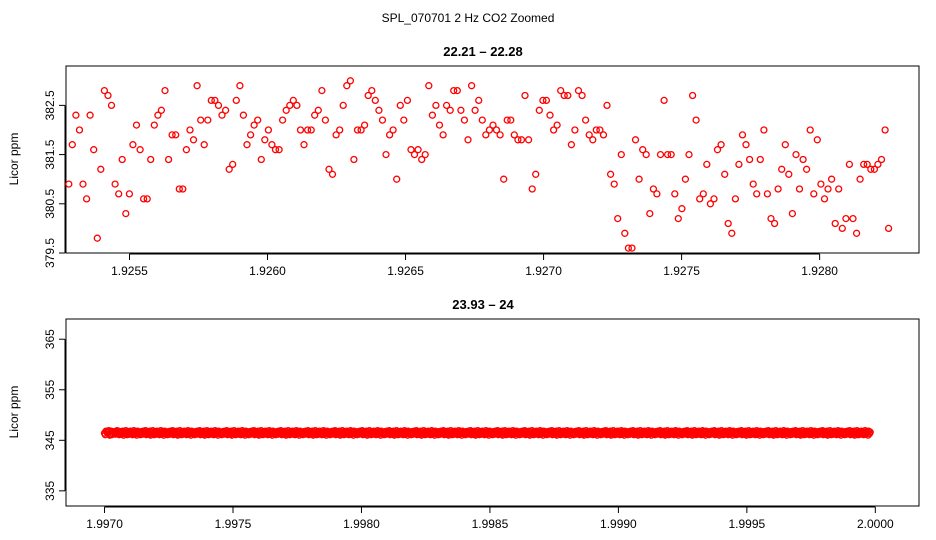 The image size is (936, 540). Describe the element at coordinates (50, 389) in the screenshot. I see `panel-bottom-y-tick-label: 355` at that location.